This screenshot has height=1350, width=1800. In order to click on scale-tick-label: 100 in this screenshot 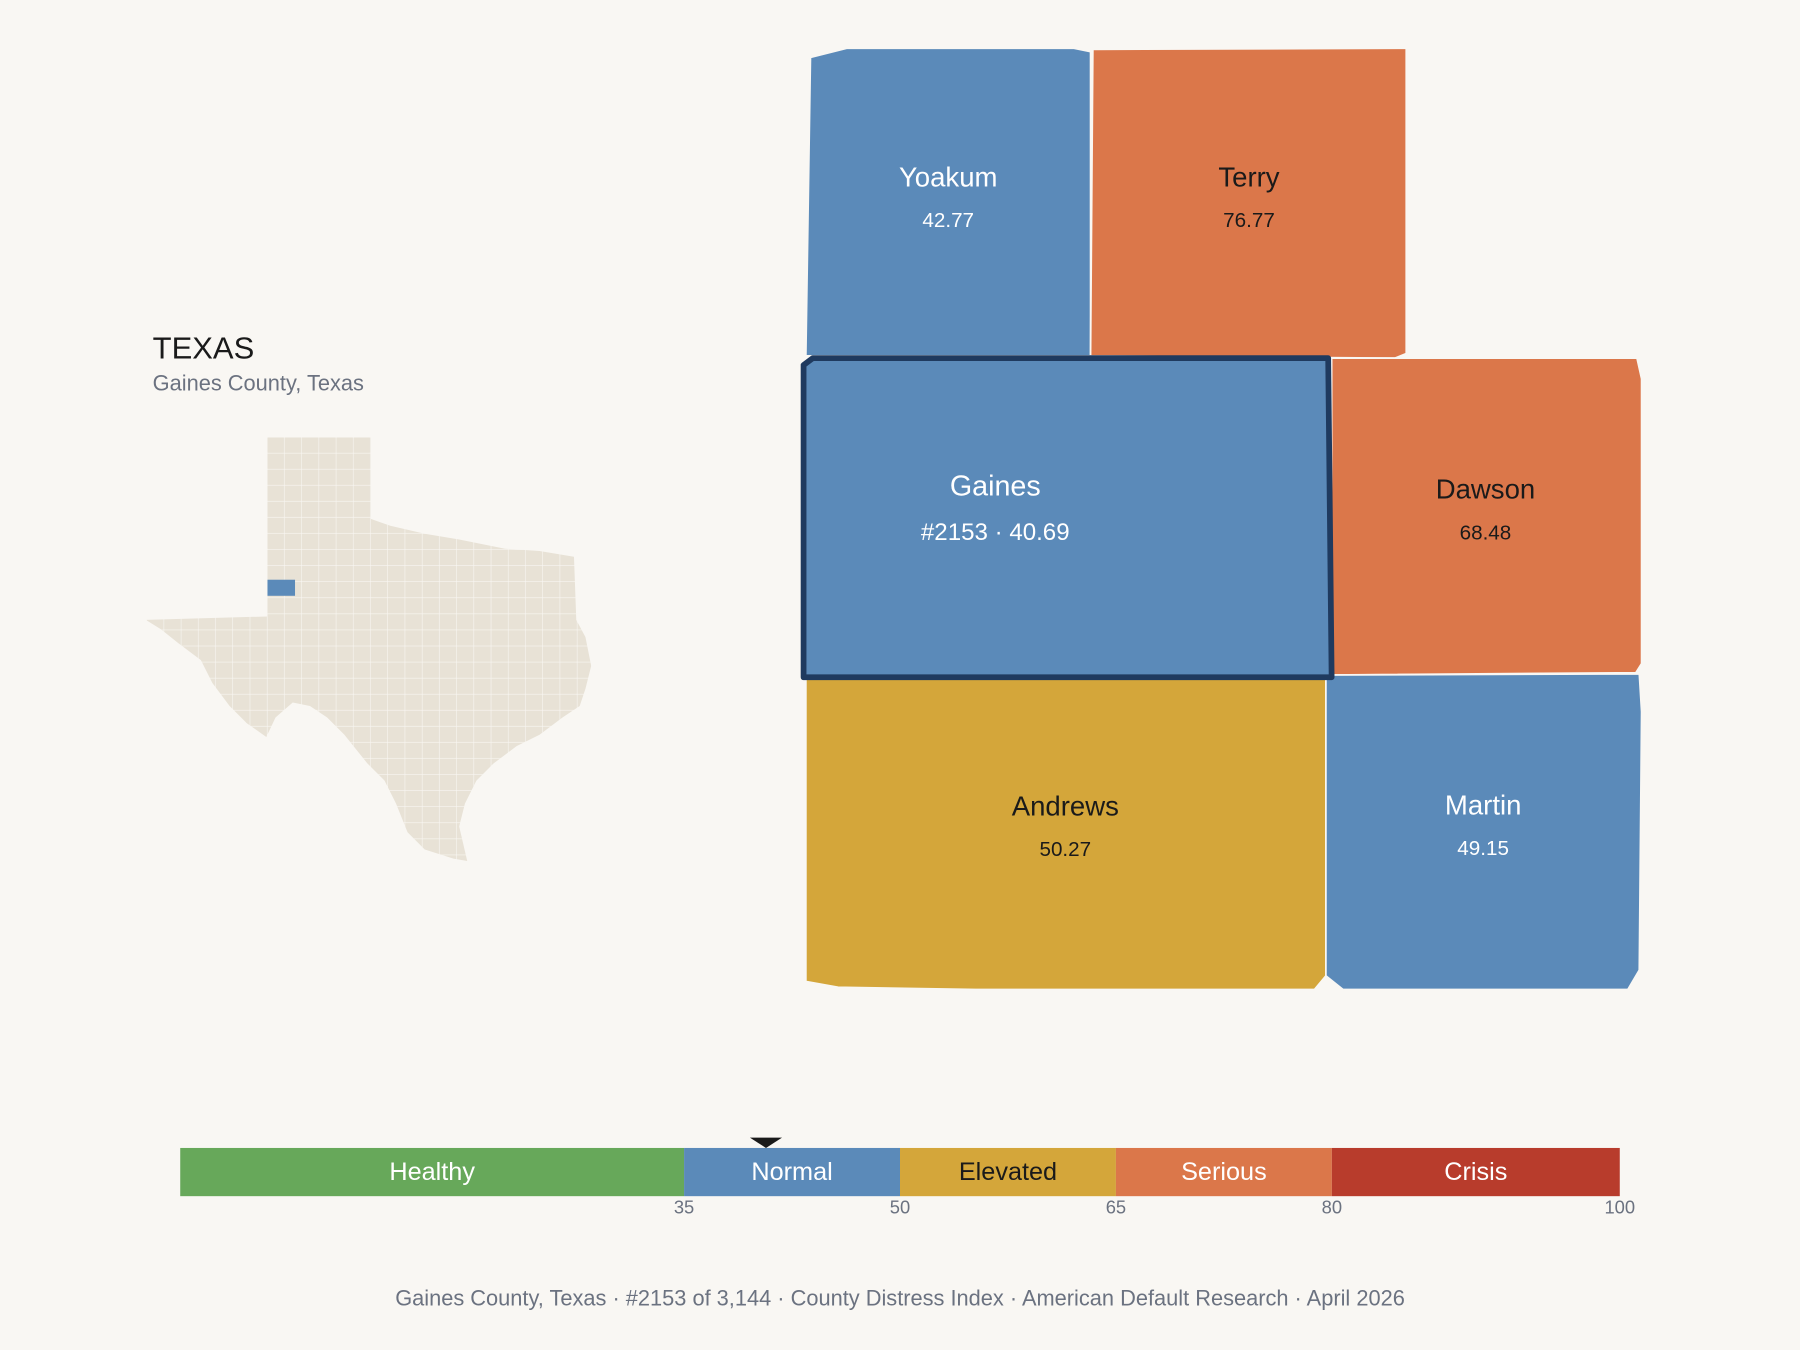, I will do `click(1619, 1207)`.